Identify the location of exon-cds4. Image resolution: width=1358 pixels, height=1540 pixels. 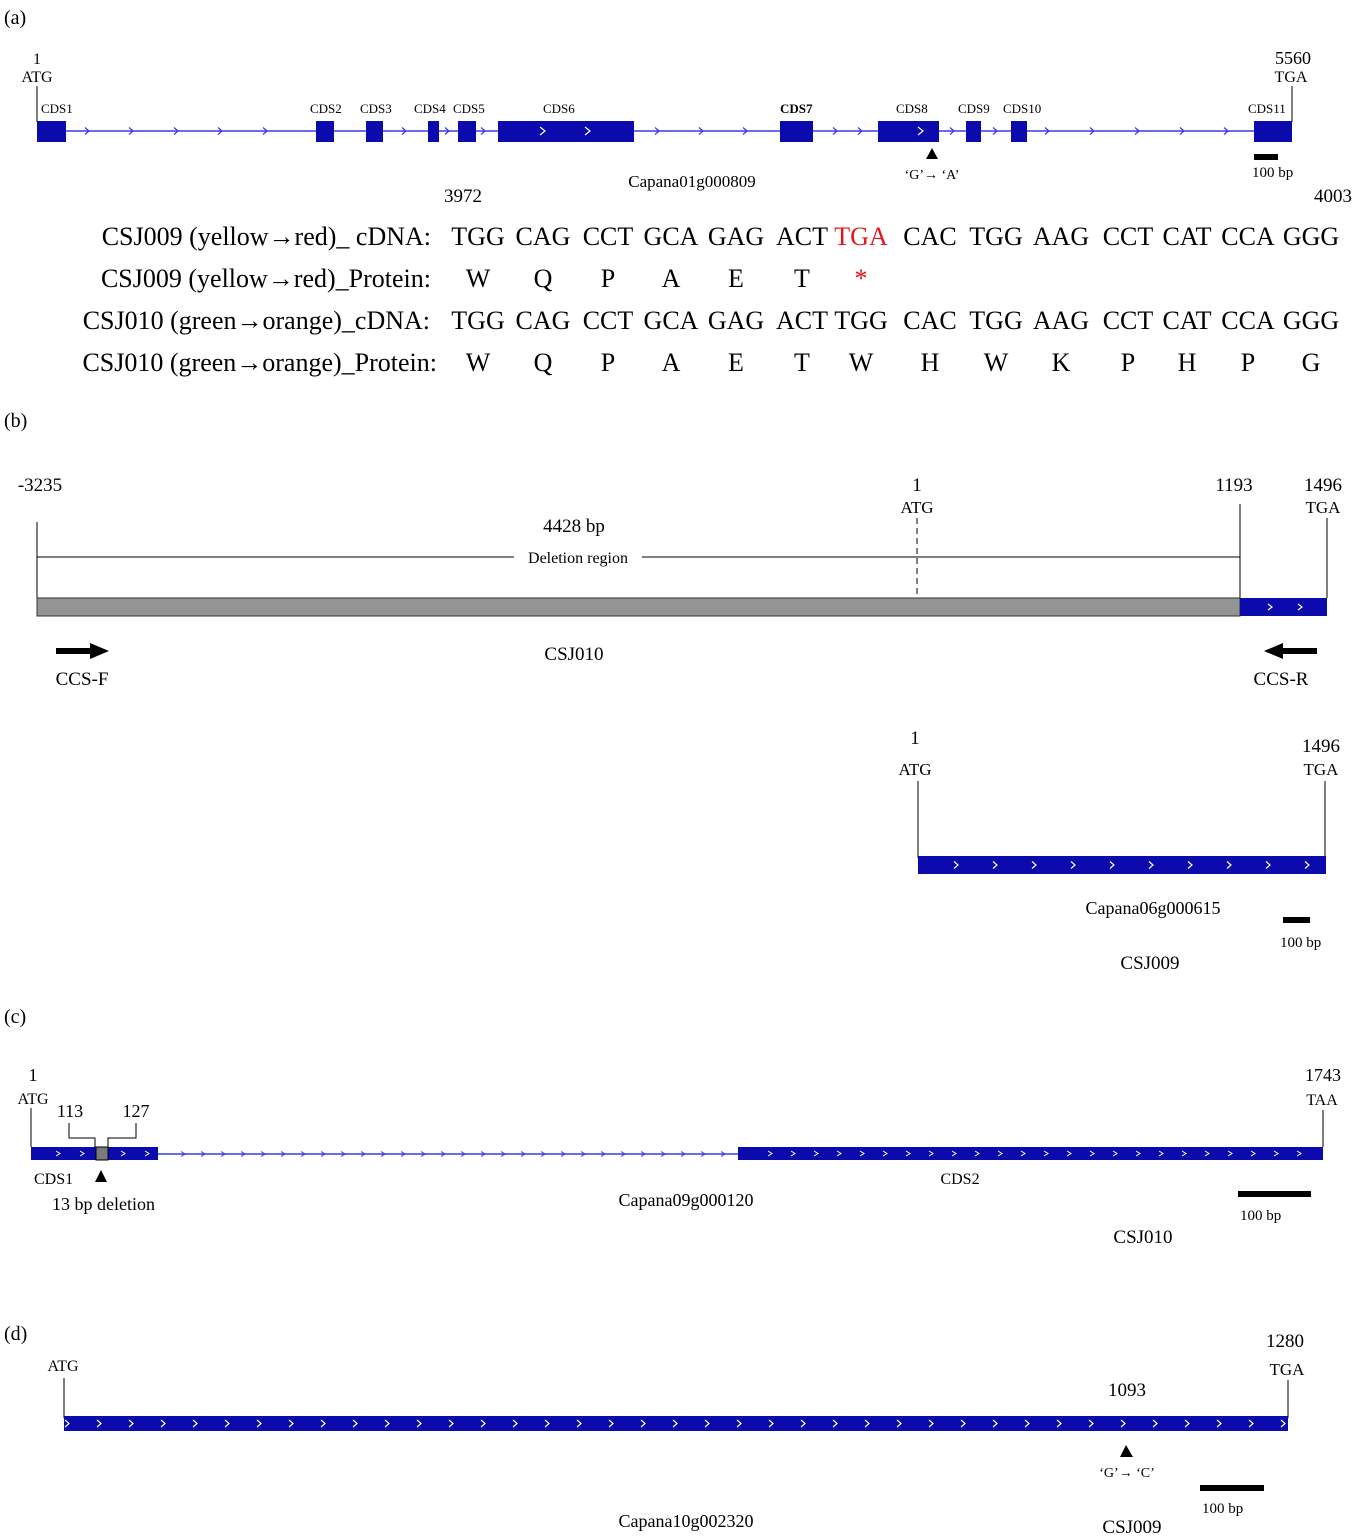
(433, 131).